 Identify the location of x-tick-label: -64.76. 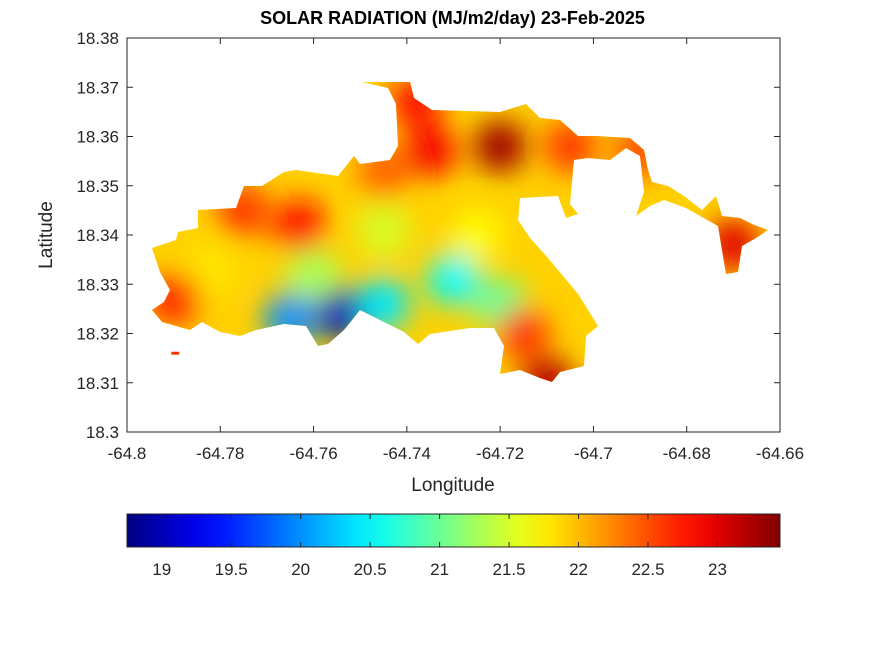
(313, 453).